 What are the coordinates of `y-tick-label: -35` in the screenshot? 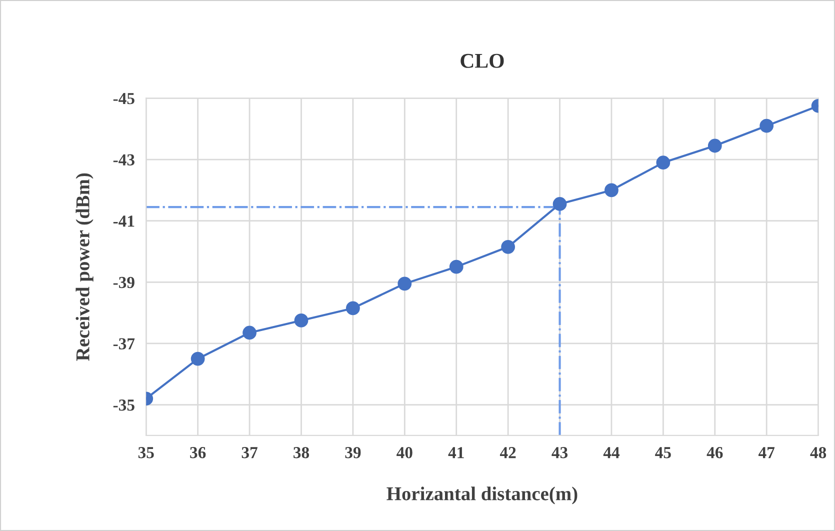 It's located at (123, 405).